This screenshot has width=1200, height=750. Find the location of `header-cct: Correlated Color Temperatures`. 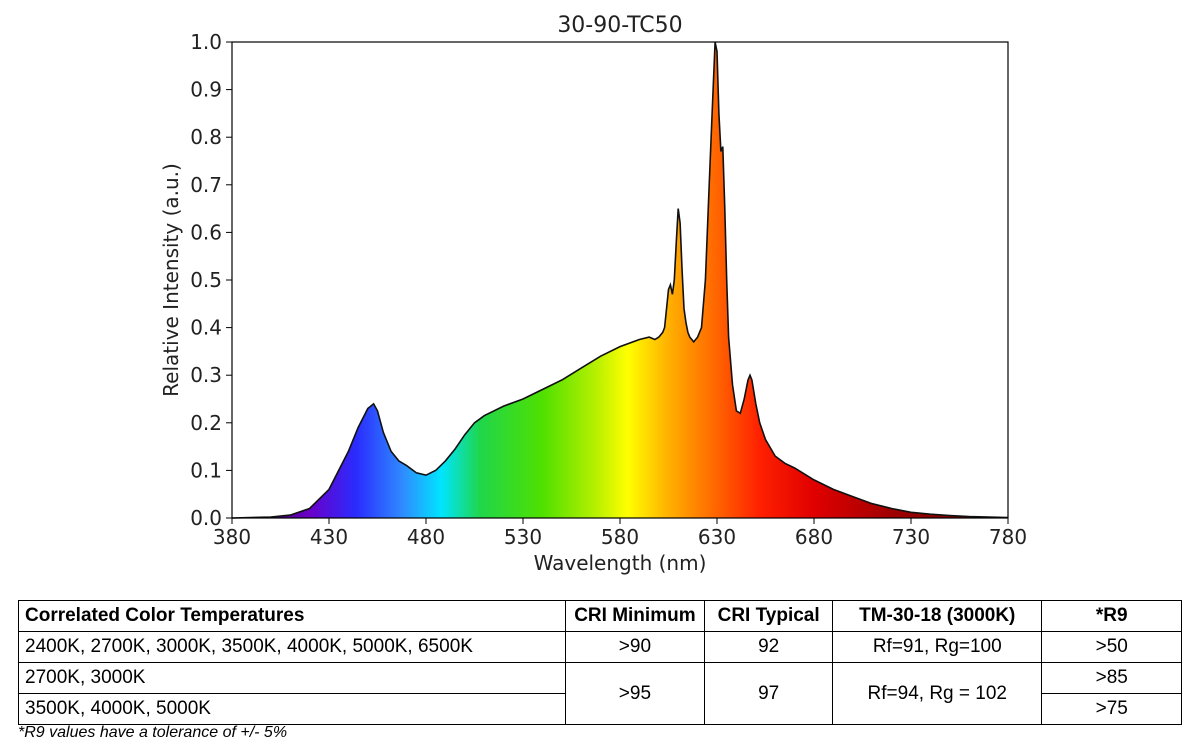

header-cct: Correlated Color Temperatures is located at coordinates (292, 616).